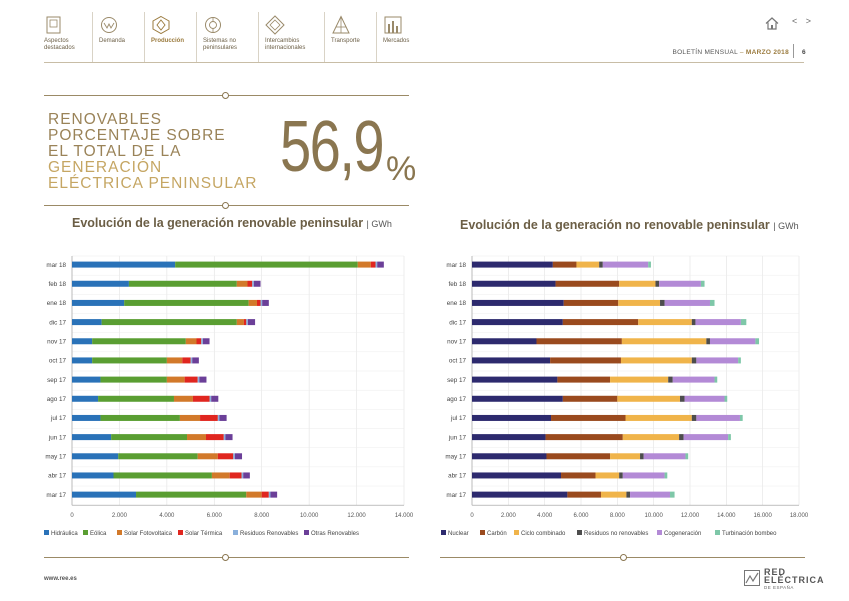 This screenshot has height=601, width=849. I want to click on header-rule, so click(424, 62).